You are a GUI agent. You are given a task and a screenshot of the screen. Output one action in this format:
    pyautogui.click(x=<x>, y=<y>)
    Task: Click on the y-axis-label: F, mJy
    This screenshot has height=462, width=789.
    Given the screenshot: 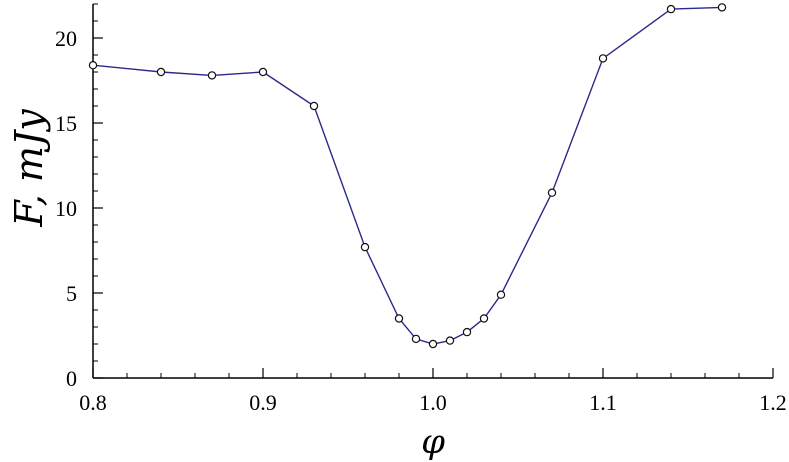 What is the action you would take?
    pyautogui.click(x=29, y=168)
    